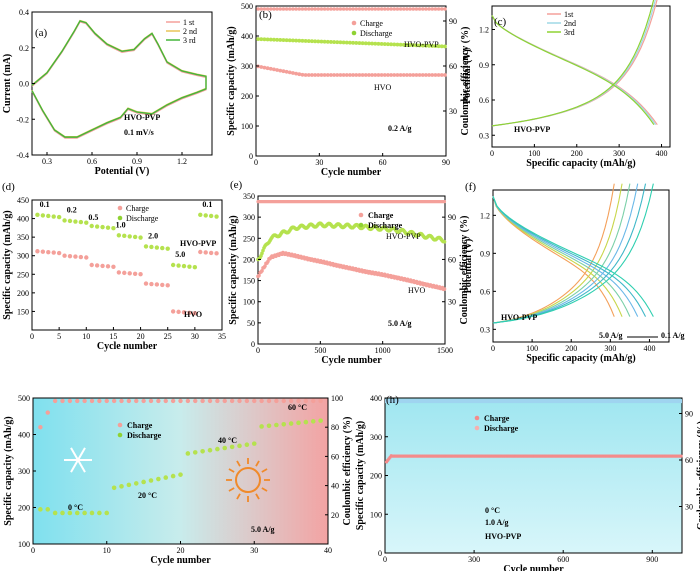 The image size is (700, 571). What do you see at coordinates (142, 218) in the screenshot?
I see `legend-entry: Discharge` at bounding box center [142, 218].